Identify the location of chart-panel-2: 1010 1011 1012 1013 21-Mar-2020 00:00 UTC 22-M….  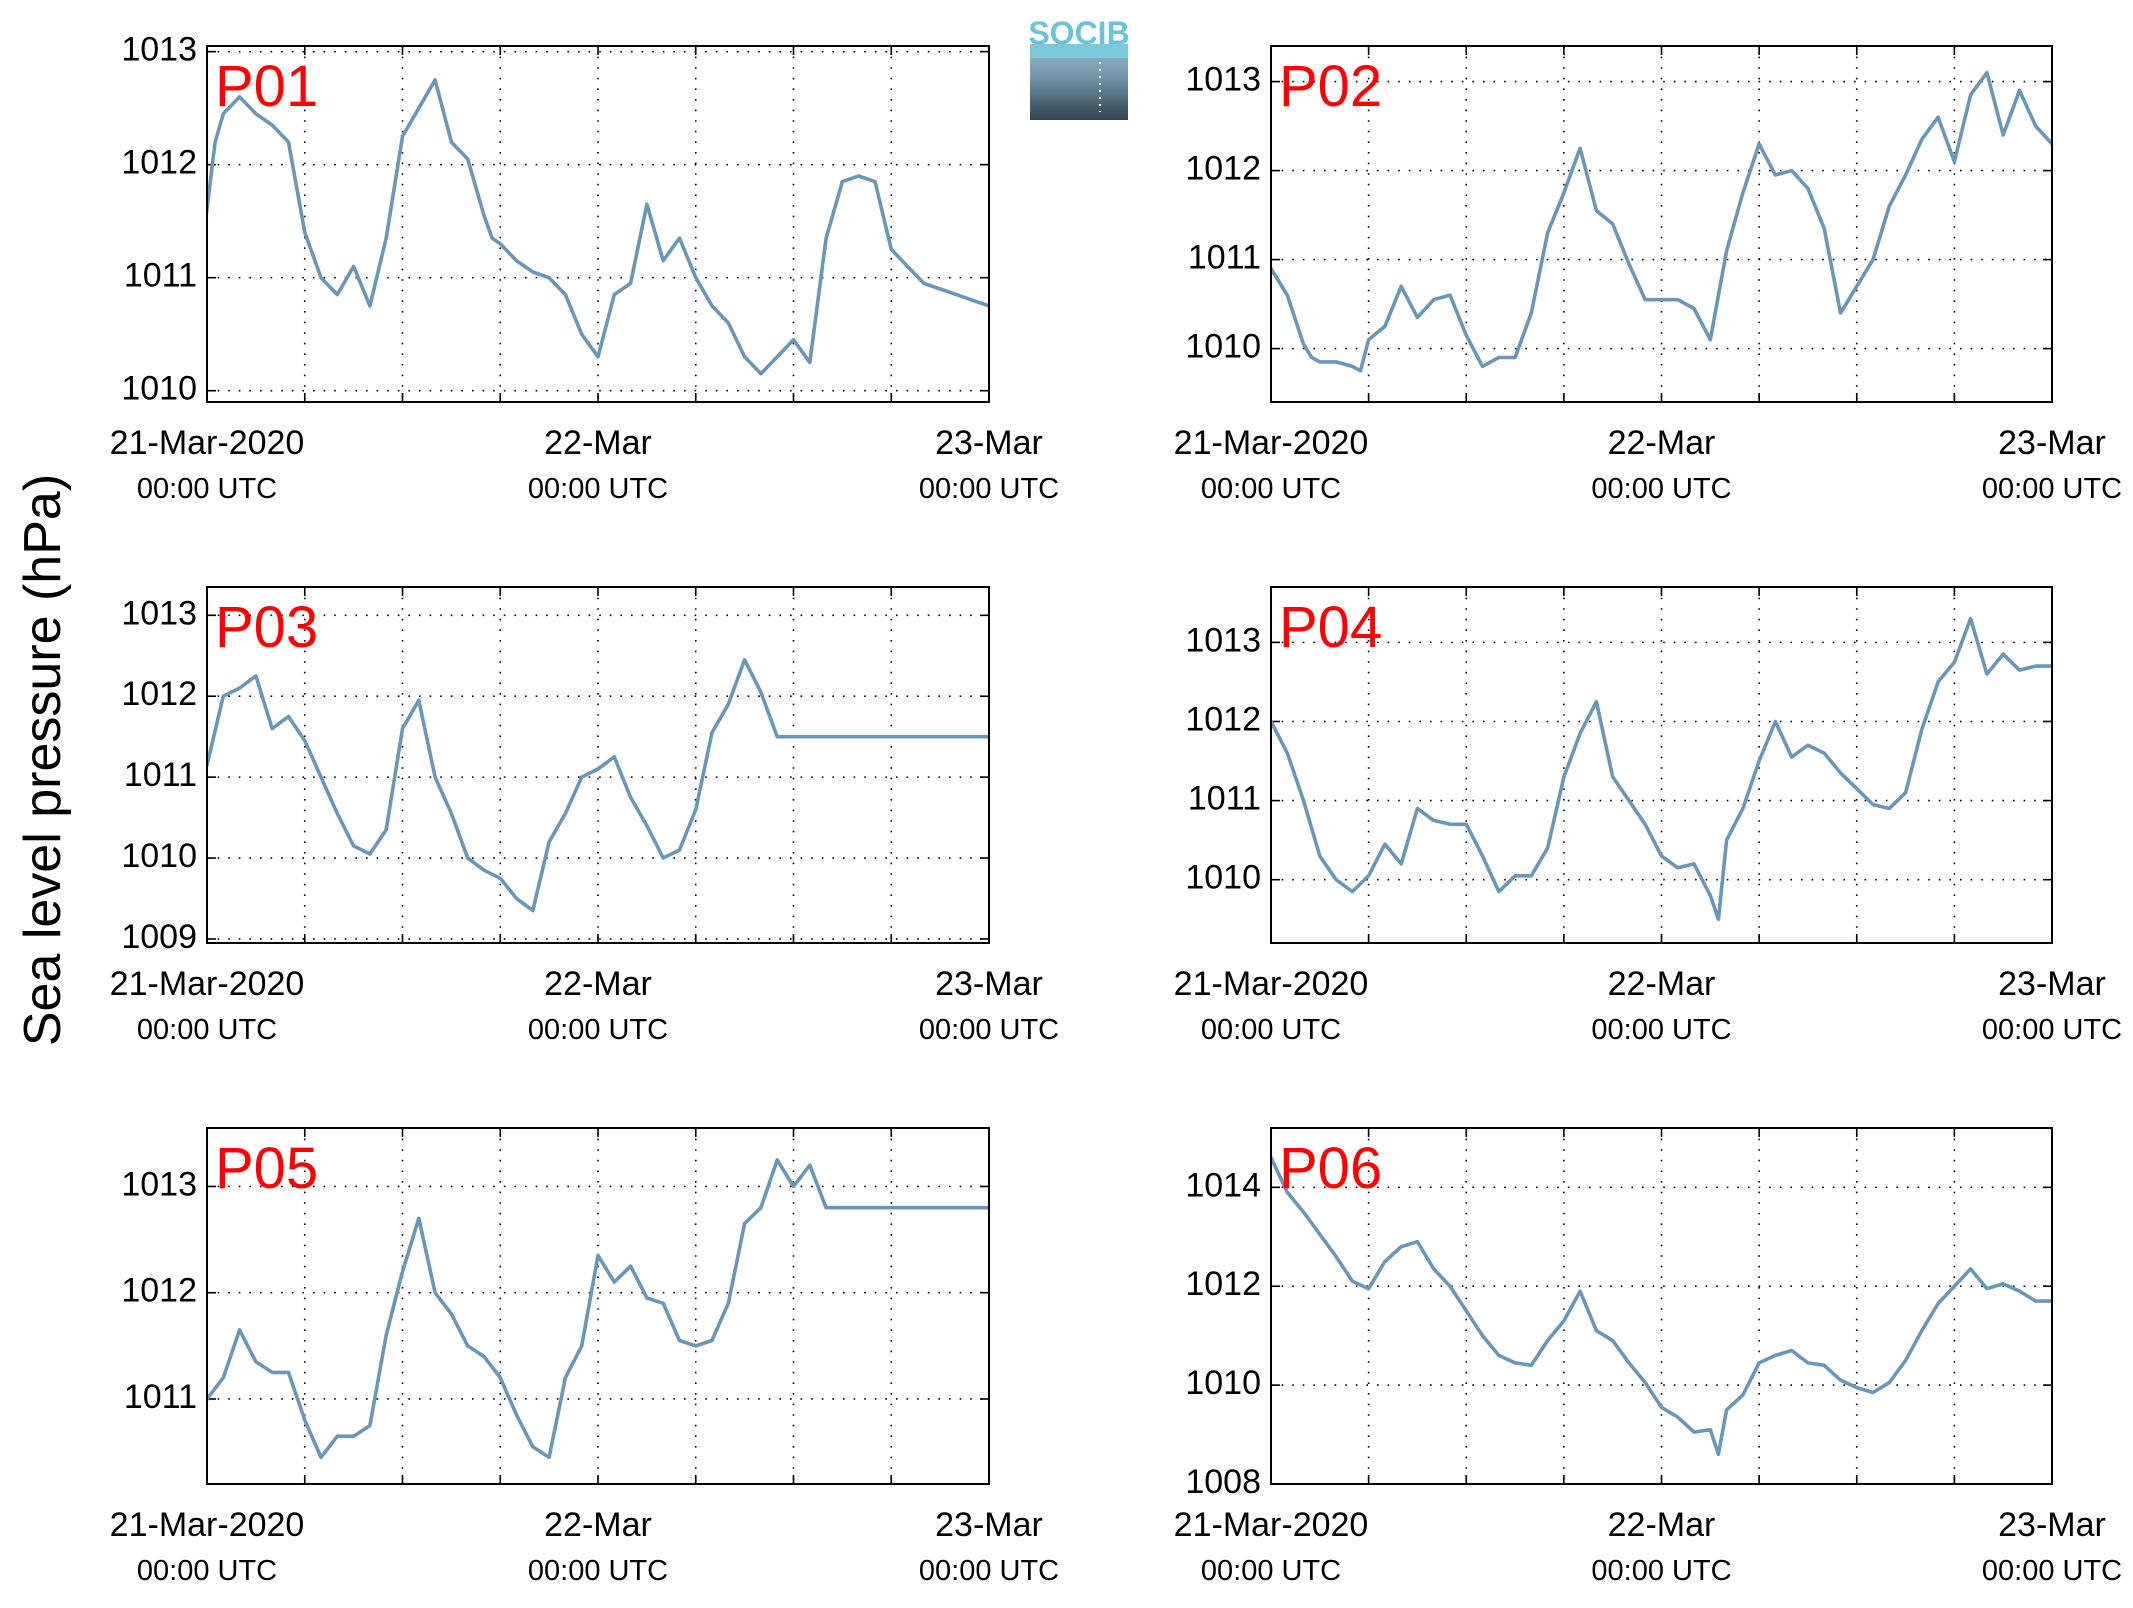
(1648, 275).